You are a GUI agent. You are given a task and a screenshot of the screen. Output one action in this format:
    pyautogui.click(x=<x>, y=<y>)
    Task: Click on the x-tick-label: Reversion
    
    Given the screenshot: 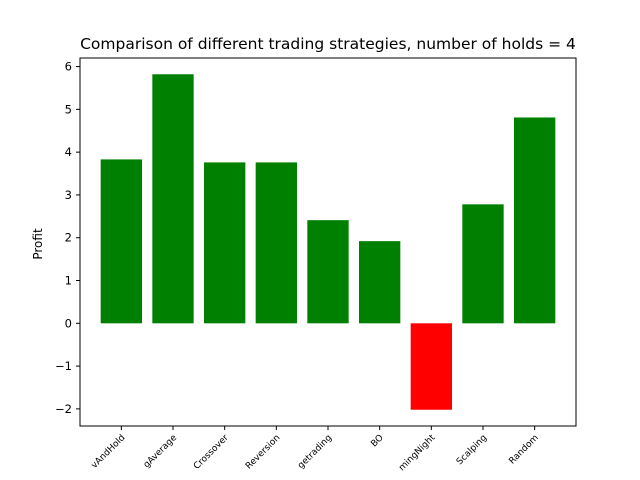 What is the action you would take?
    pyautogui.click(x=263, y=452)
    